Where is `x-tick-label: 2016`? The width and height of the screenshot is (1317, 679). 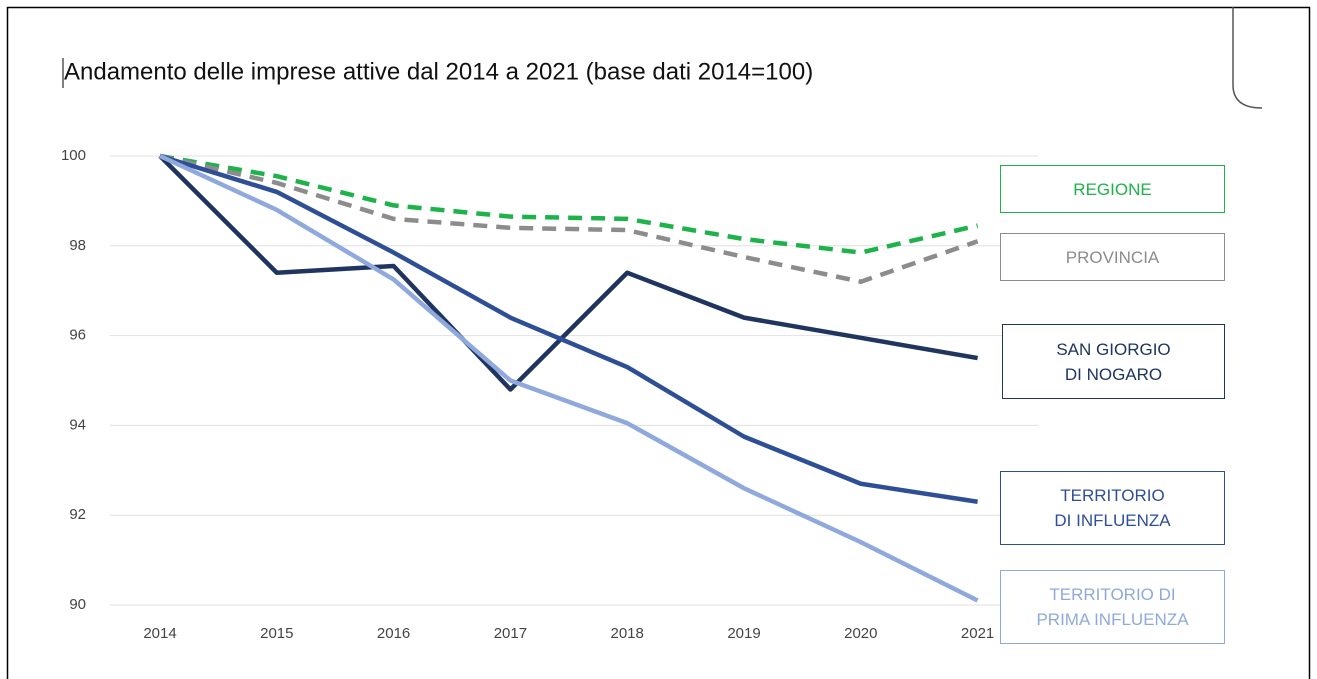
x-tick-label: 2016 is located at coordinates (393, 633).